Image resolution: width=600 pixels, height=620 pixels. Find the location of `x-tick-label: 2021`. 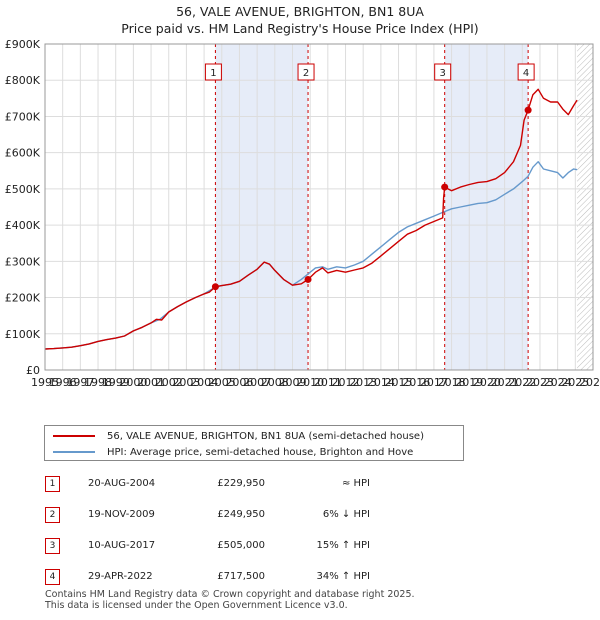

x-tick-label: 2021 is located at coordinates (505, 382).